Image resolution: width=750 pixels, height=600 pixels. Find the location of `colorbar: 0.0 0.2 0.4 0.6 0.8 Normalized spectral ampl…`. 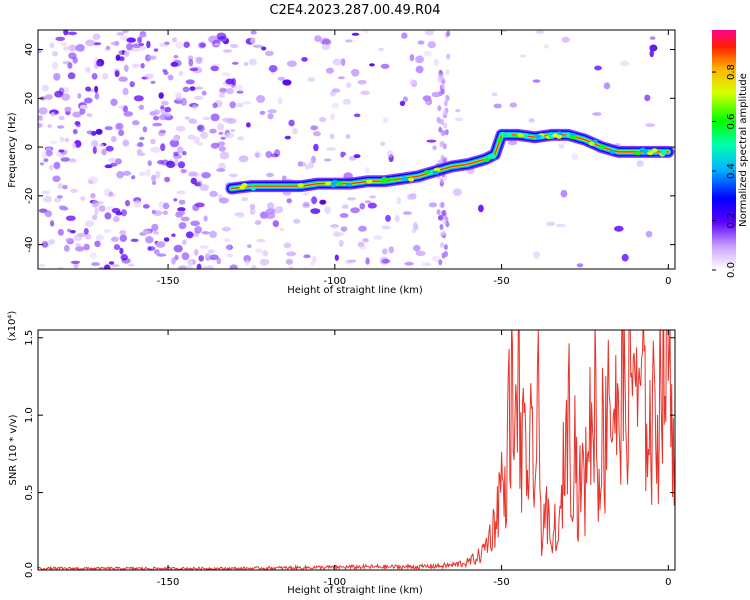

colorbar: 0.0 0.2 0.4 0.6 0.8 Normalized spectral ampl… is located at coordinates (730, 154).